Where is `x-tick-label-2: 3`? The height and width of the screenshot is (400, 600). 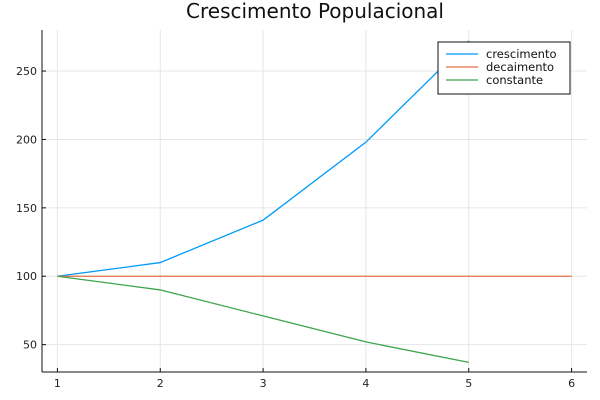
x-tick-label-2: 3 is located at coordinates (263, 383).